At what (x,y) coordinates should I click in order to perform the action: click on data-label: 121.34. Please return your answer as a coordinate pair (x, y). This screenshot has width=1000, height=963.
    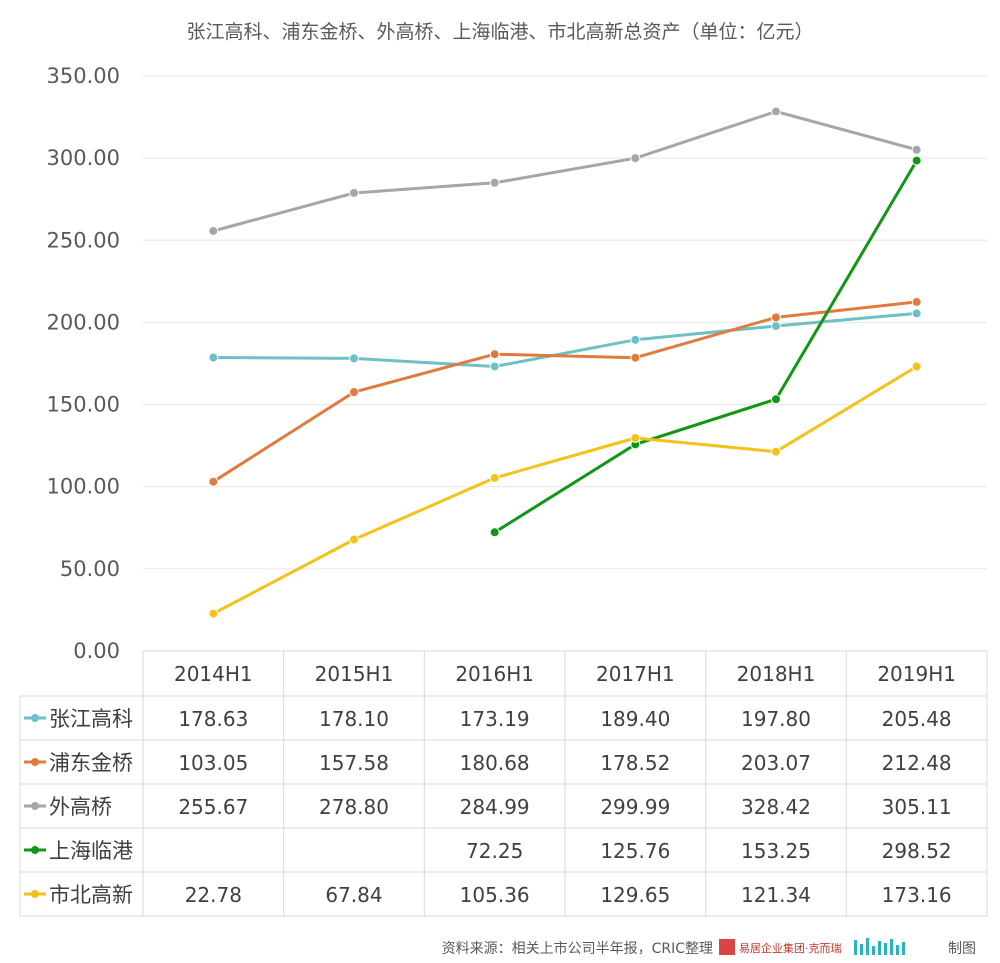
    Looking at the image, I should click on (776, 895).